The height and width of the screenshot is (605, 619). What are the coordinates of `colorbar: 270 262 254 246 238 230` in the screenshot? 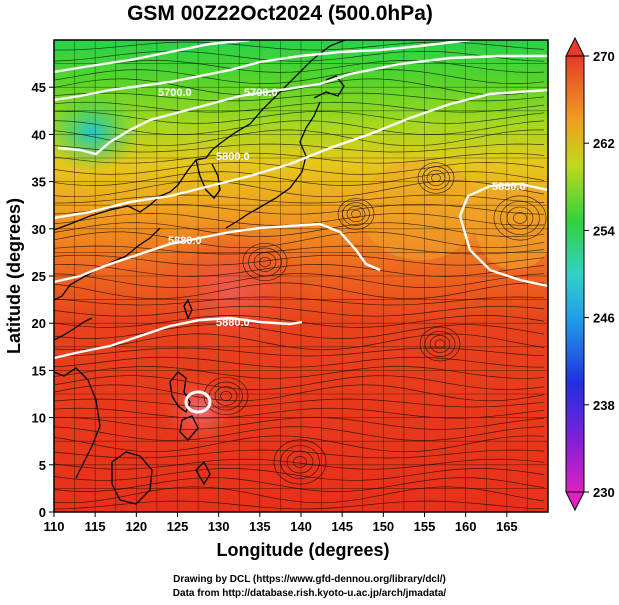 It's located at (590, 274).